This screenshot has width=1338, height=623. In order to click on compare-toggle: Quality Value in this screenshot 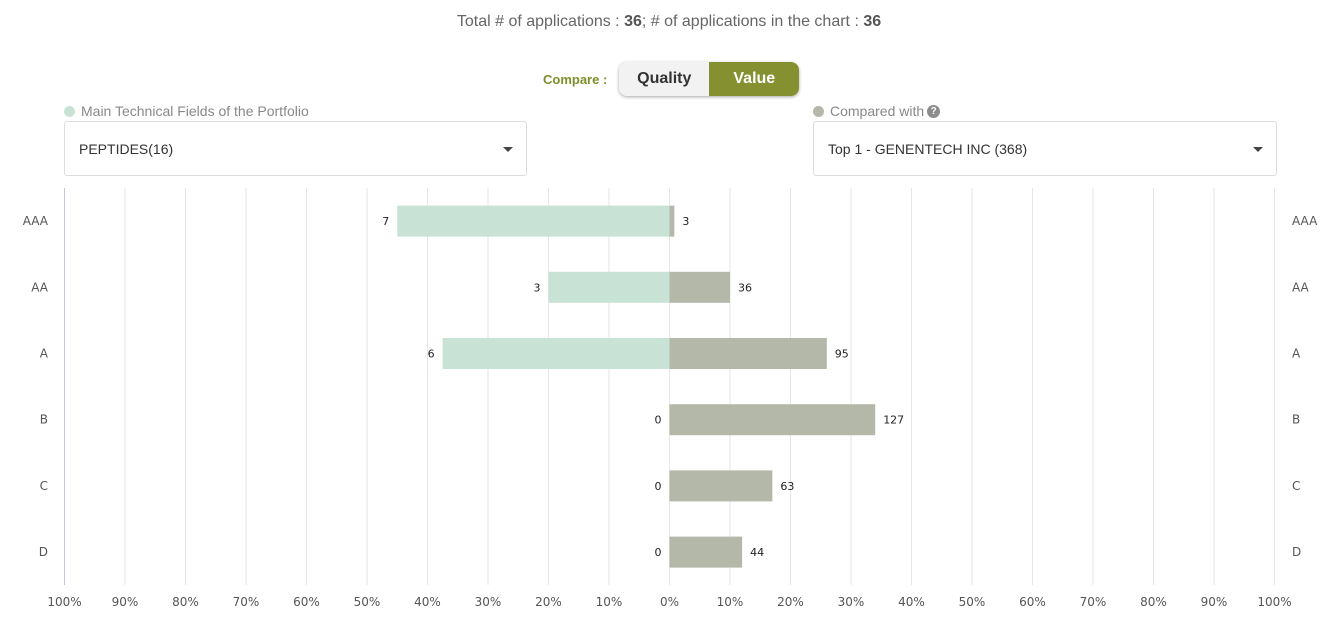, I will do `click(709, 79)`.